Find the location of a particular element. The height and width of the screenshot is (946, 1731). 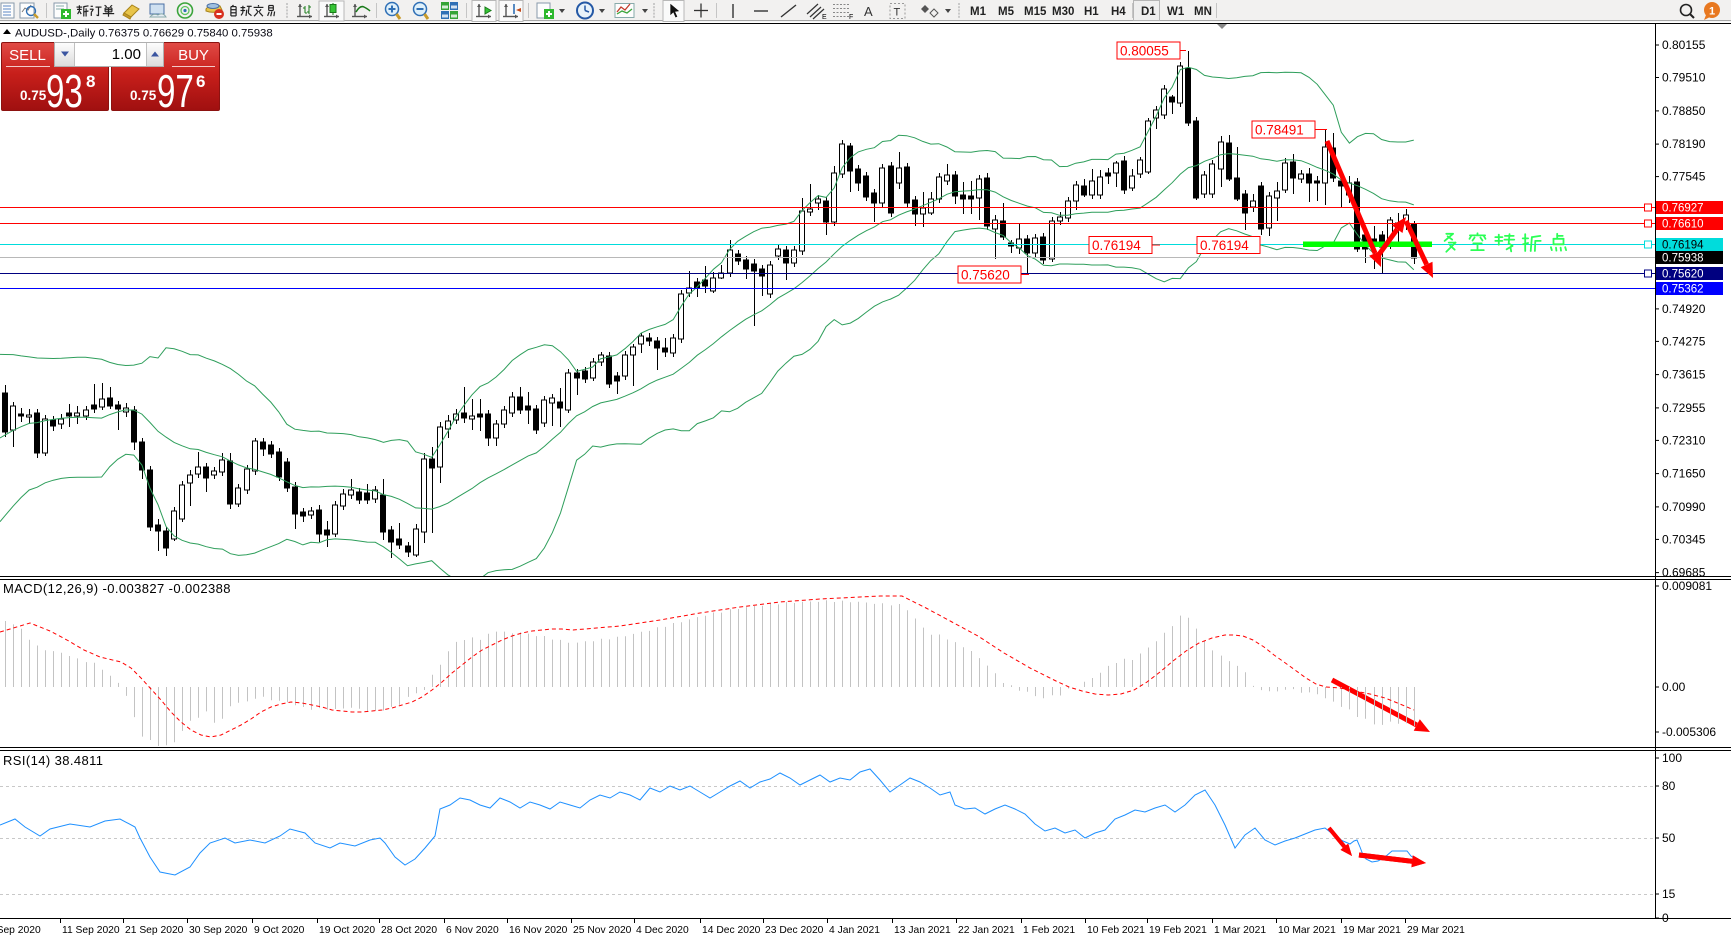

svg-text: H1 is located at coordinates (1091, 12).